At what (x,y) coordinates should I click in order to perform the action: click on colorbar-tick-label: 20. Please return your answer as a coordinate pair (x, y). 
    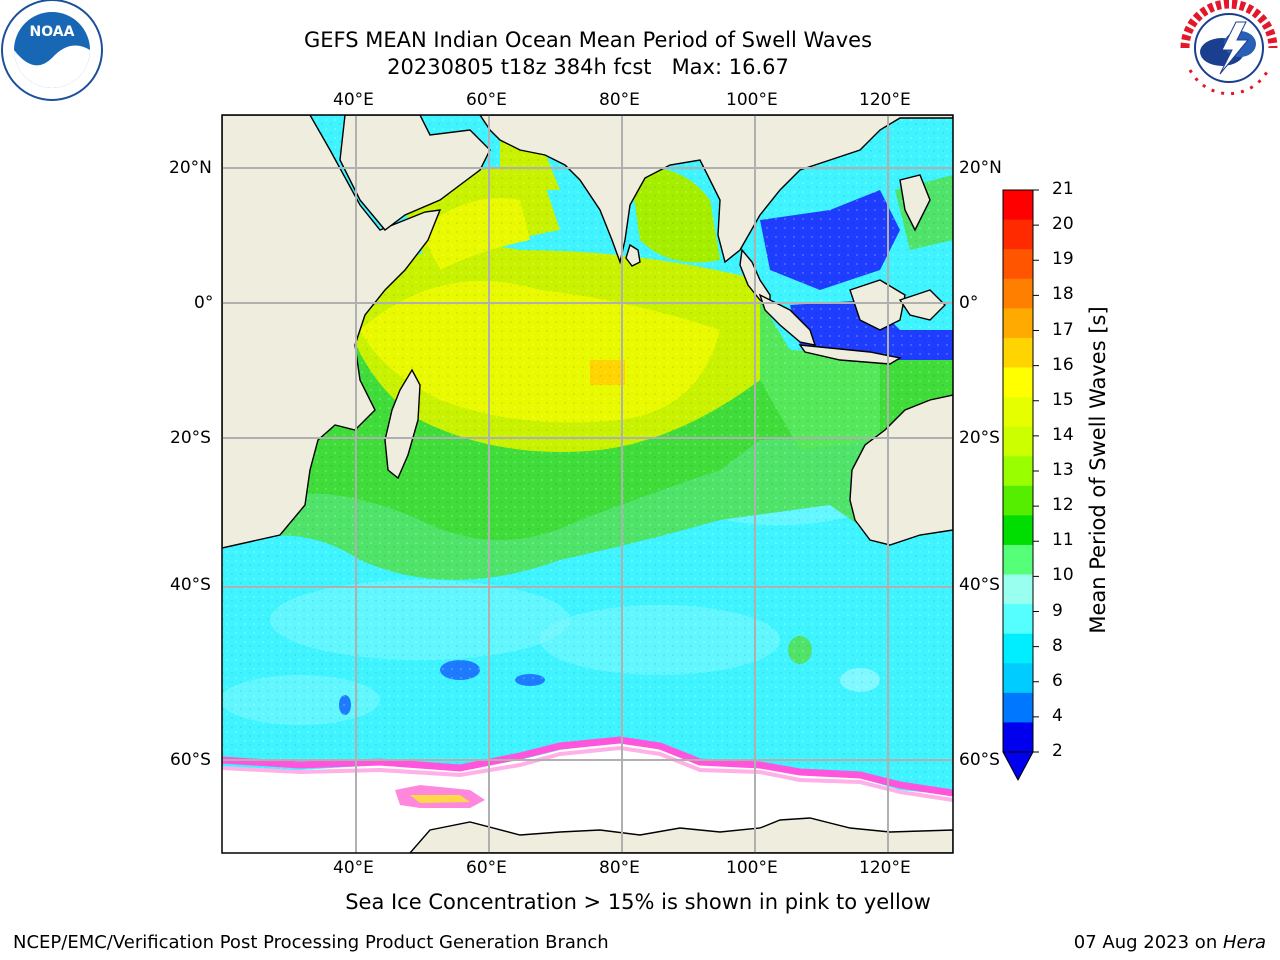
    Looking at the image, I should click on (1063, 224).